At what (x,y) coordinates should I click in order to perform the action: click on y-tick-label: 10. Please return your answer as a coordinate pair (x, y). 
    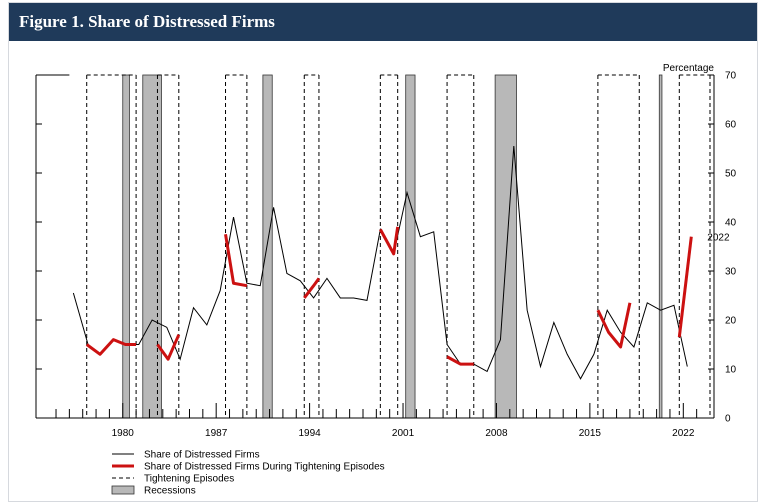
    Looking at the image, I should click on (731, 370).